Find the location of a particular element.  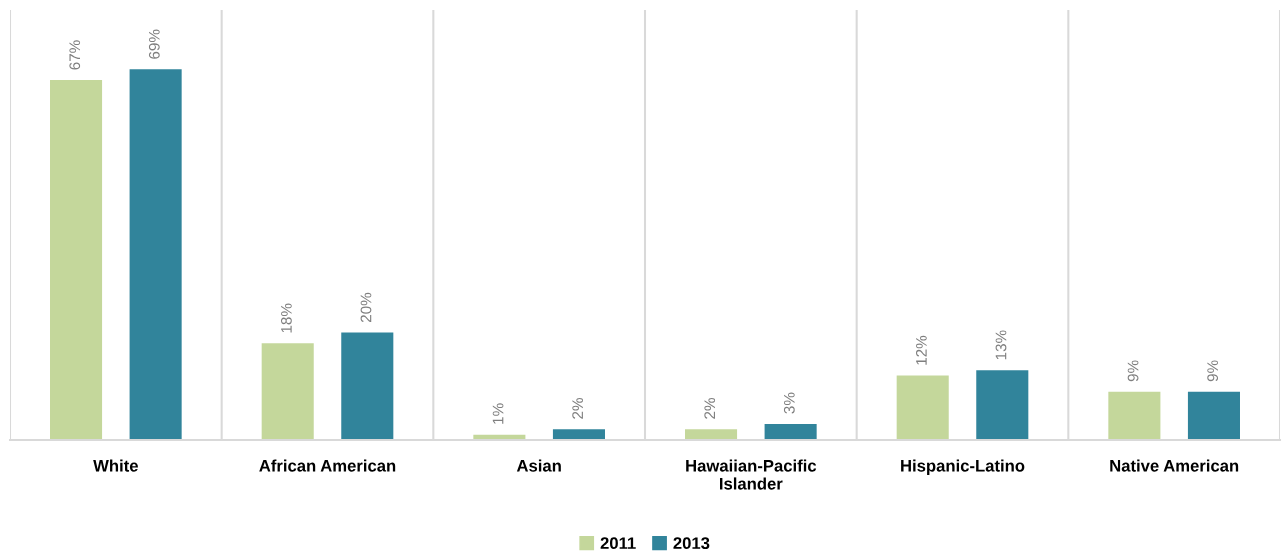

data-label: 20% is located at coordinates (366, 307).